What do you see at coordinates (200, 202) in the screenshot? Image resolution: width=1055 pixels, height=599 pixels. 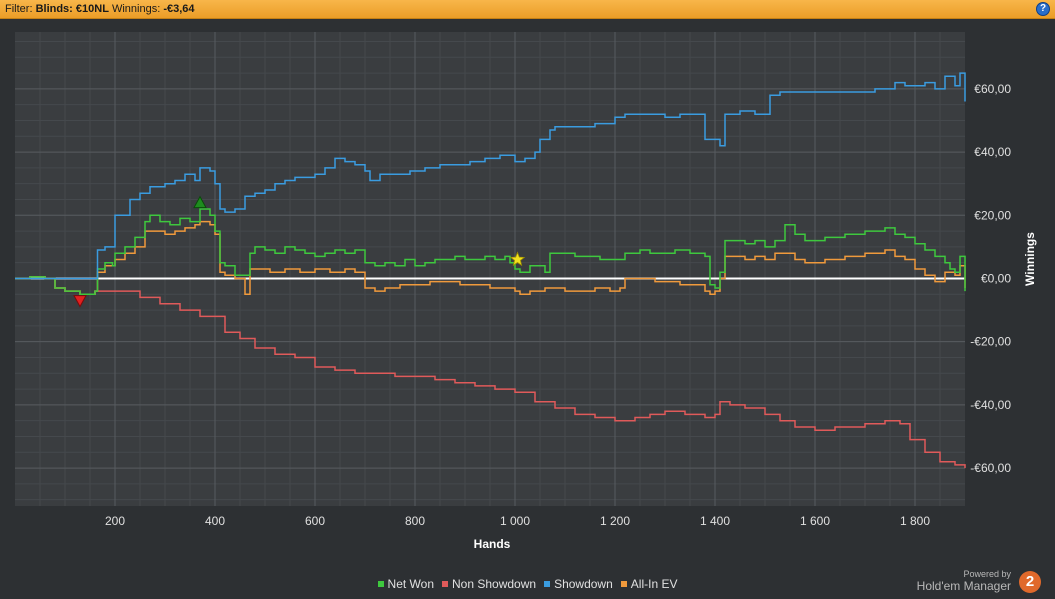 I see `biggest-win-marker` at bounding box center [200, 202].